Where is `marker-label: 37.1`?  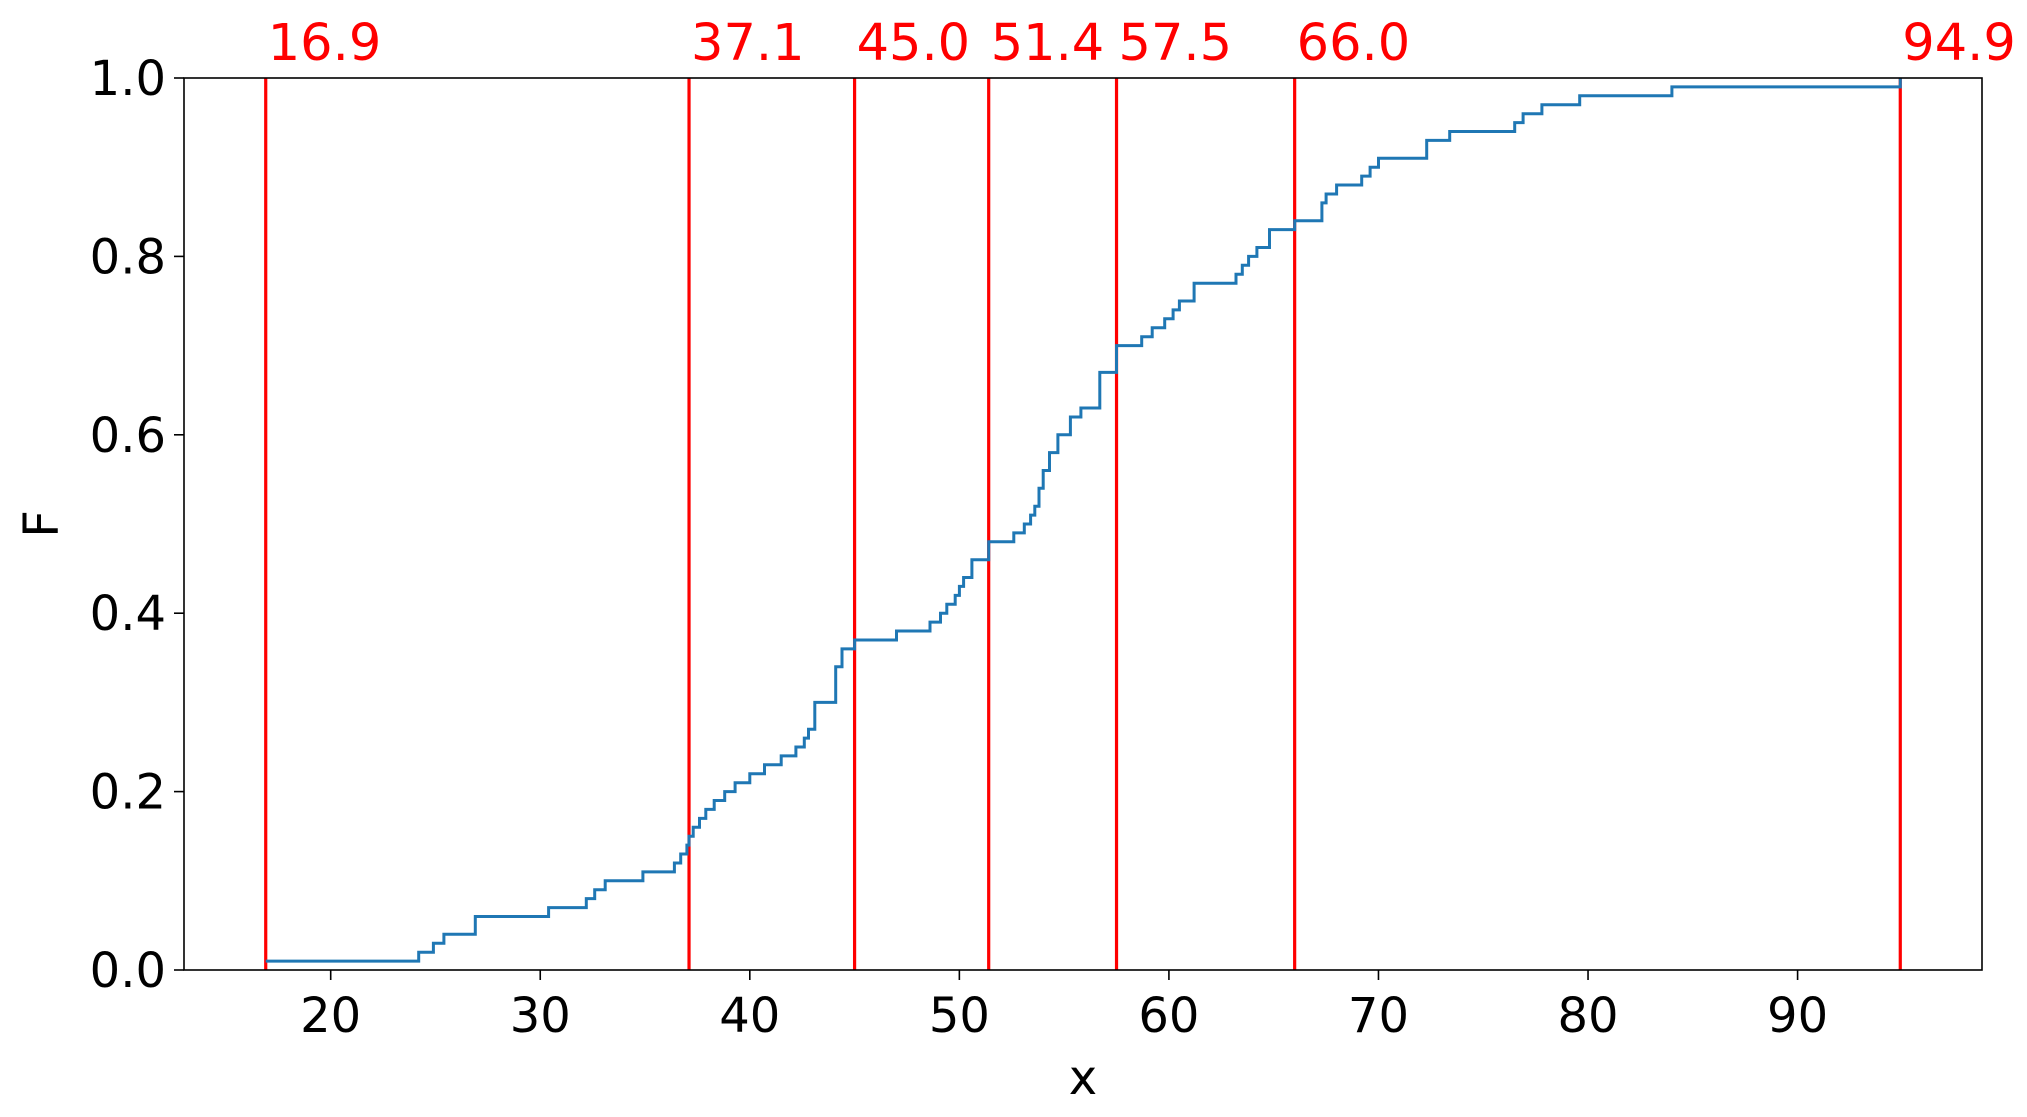
marker-label: 37.1 is located at coordinates (748, 43).